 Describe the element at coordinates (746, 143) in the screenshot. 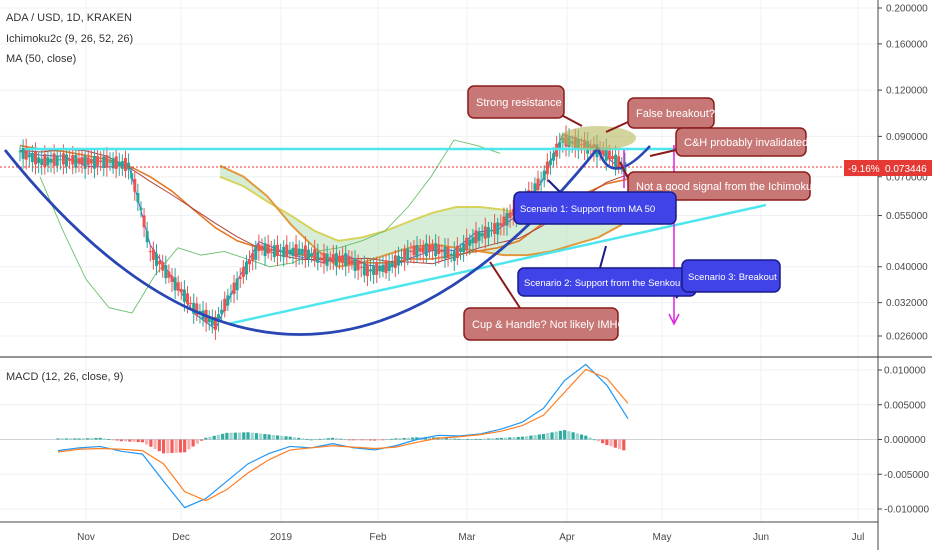

I see `svg-text: C&H probably invalidated` at that location.